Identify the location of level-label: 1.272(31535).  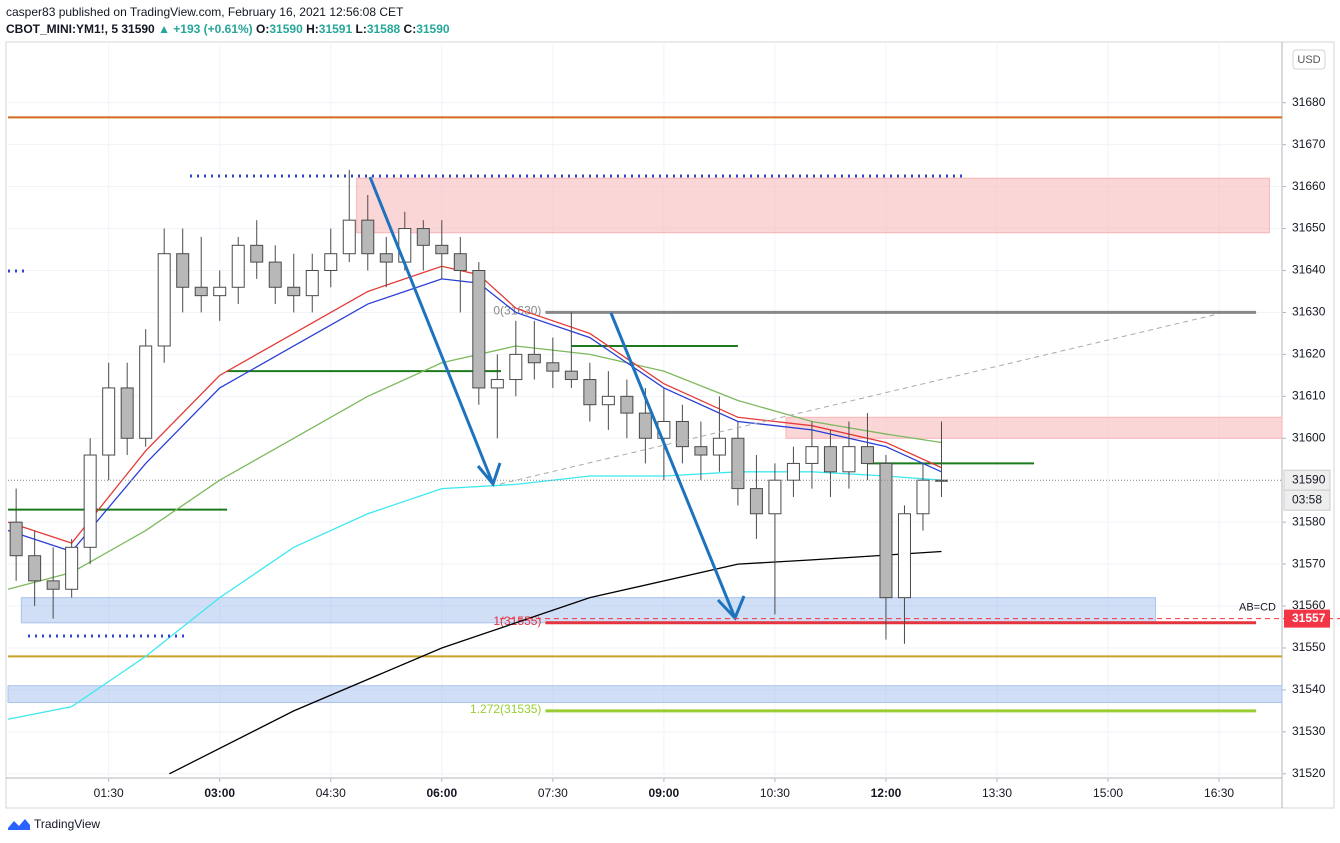
(505, 709).